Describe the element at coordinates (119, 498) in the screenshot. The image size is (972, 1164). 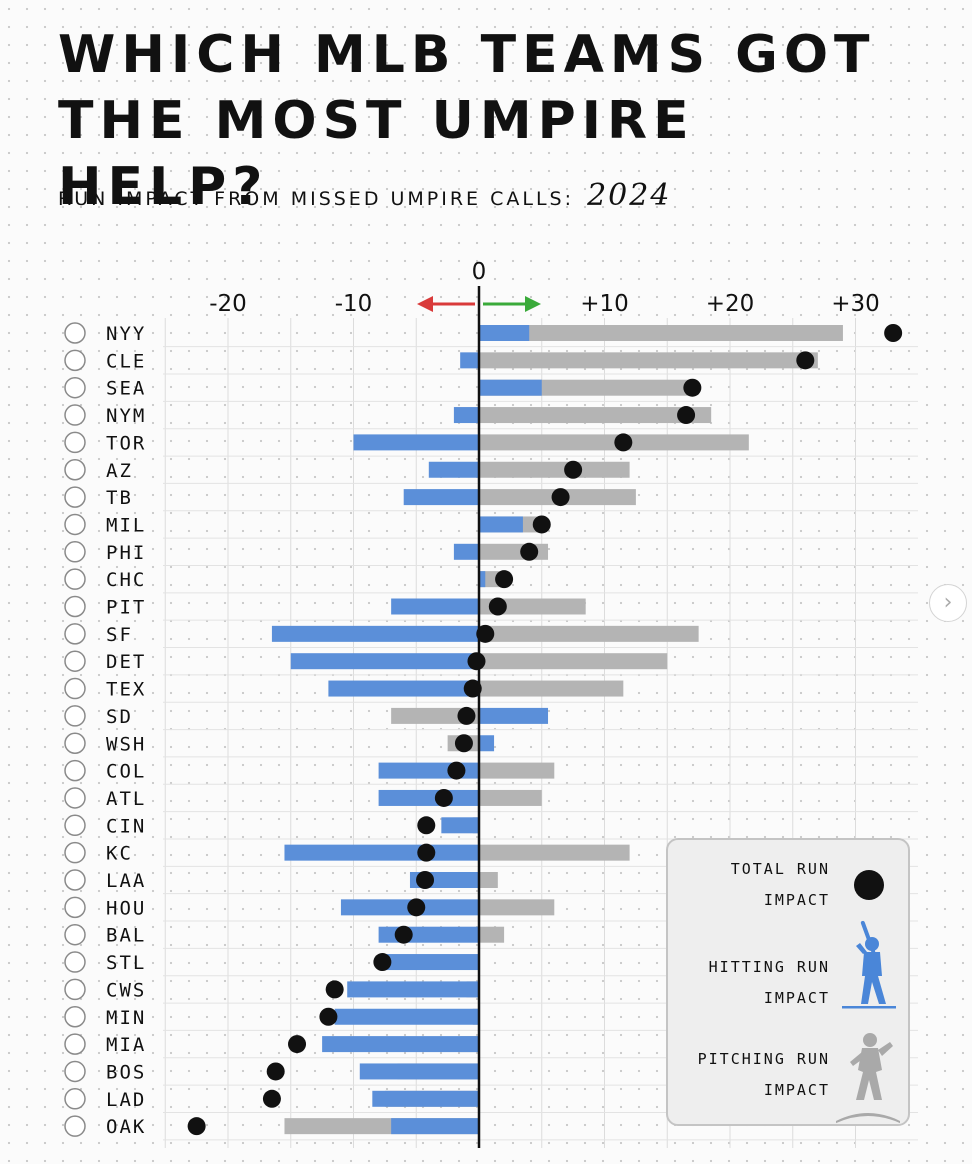
I see `team-label: TB` at that location.